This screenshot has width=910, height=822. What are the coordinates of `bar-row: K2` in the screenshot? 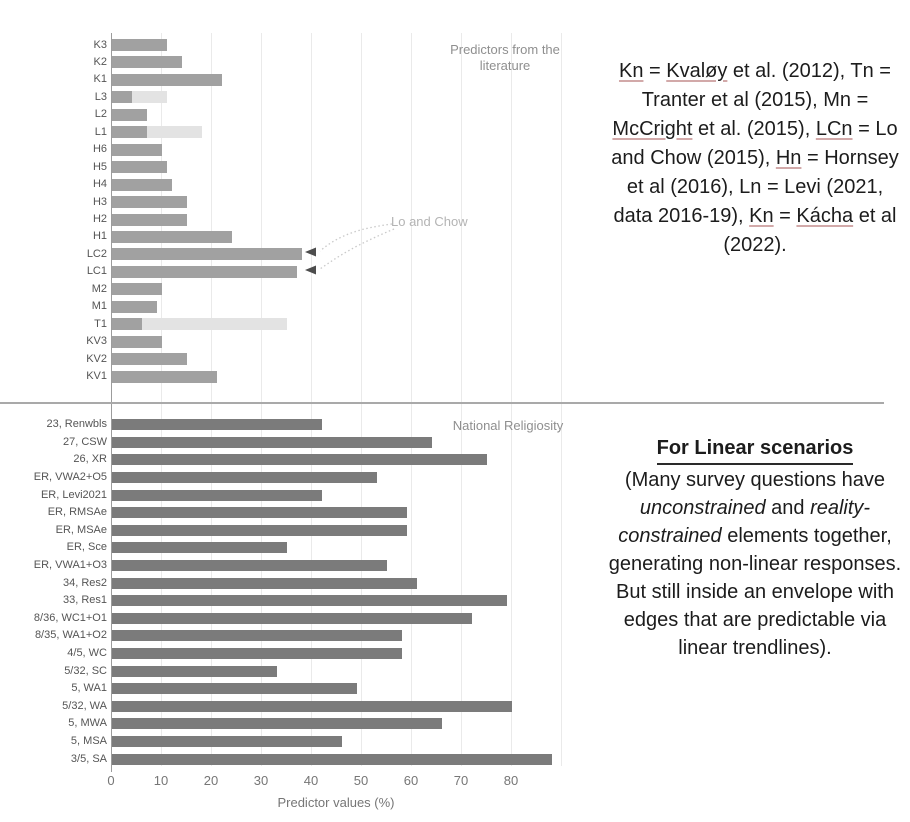 It's located at (287, 62).